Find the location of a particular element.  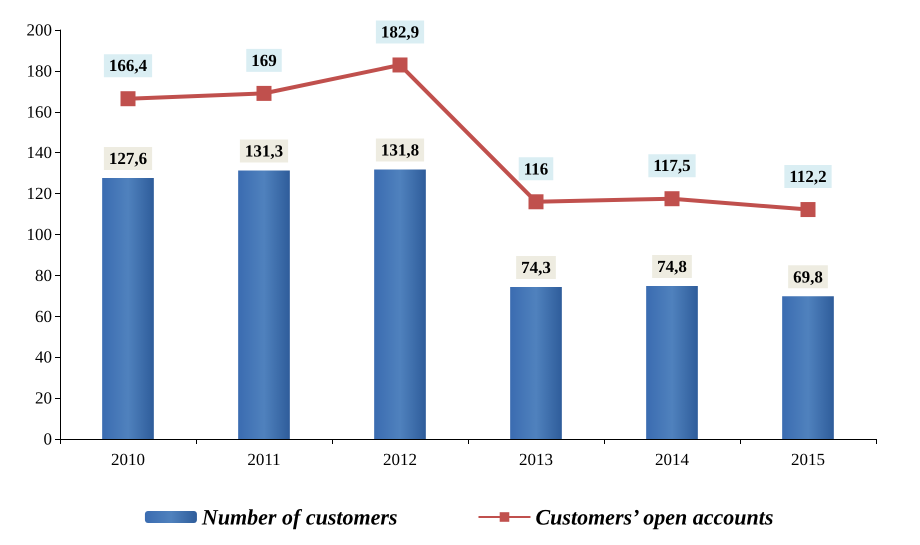

data-label: 131,8 is located at coordinates (400, 150).